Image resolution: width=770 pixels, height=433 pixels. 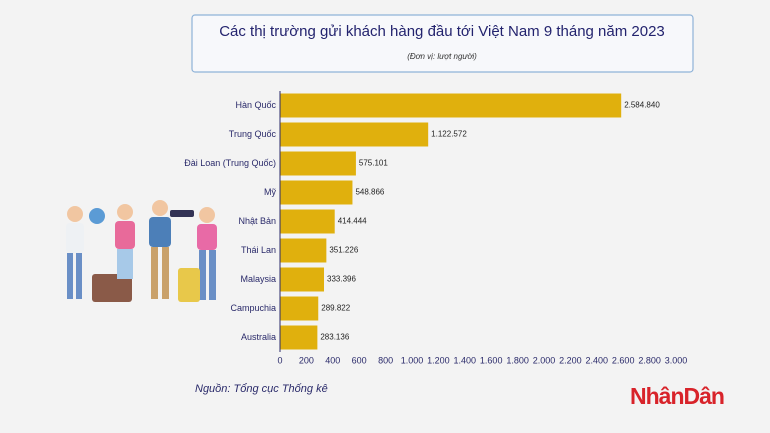 What do you see at coordinates (253, 134) in the screenshot?
I see `y-tick-label: Trung Quốc` at bounding box center [253, 134].